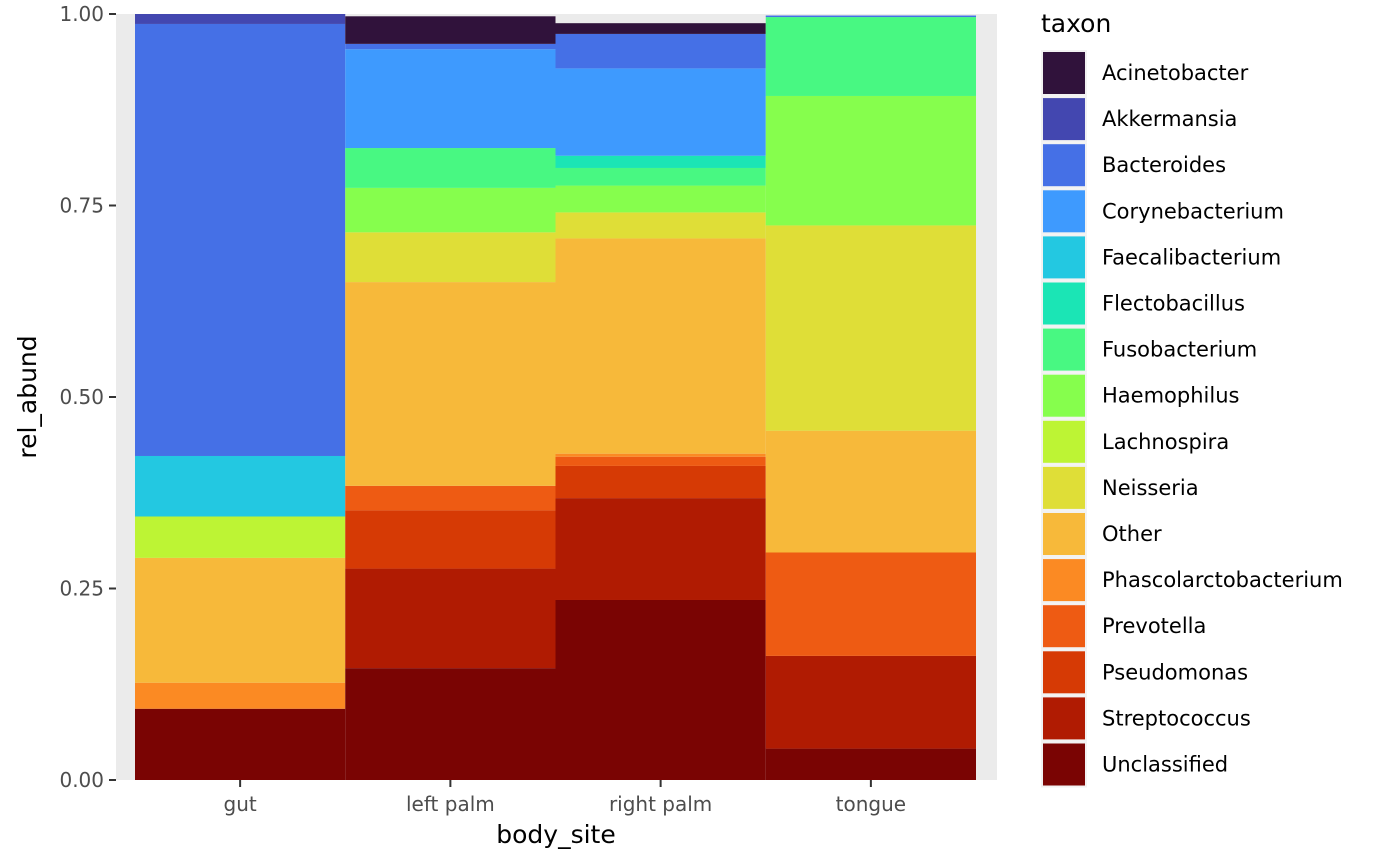  What do you see at coordinates (1173, 304) in the screenshot?
I see `legend-label: Flectobacillus` at bounding box center [1173, 304].